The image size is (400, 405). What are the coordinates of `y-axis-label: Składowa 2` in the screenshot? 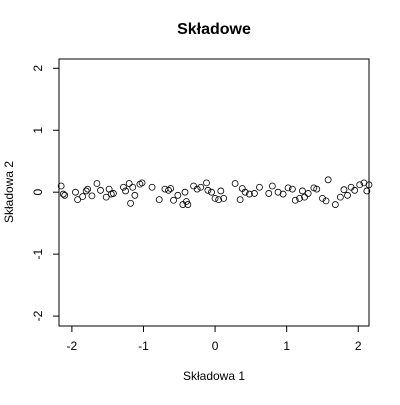 It's located at (9, 192).